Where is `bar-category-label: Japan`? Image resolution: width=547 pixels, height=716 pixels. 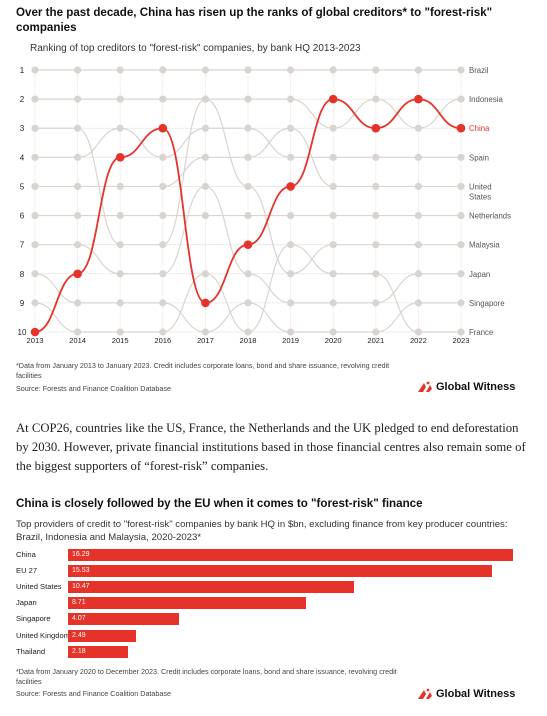
bar-category-label: Japan is located at coordinates (26, 603).